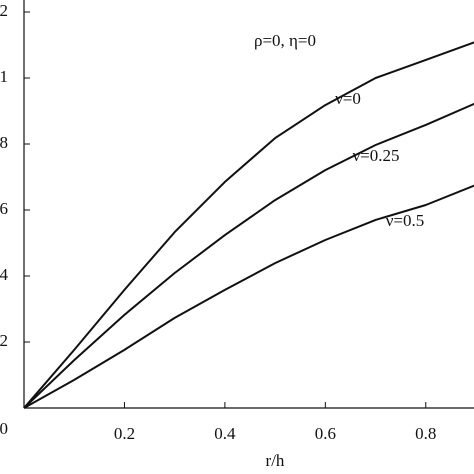 The image size is (474, 474). What do you see at coordinates (225, 433) in the screenshot?
I see `x-tick-label: 0.4` at bounding box center [225, 433].